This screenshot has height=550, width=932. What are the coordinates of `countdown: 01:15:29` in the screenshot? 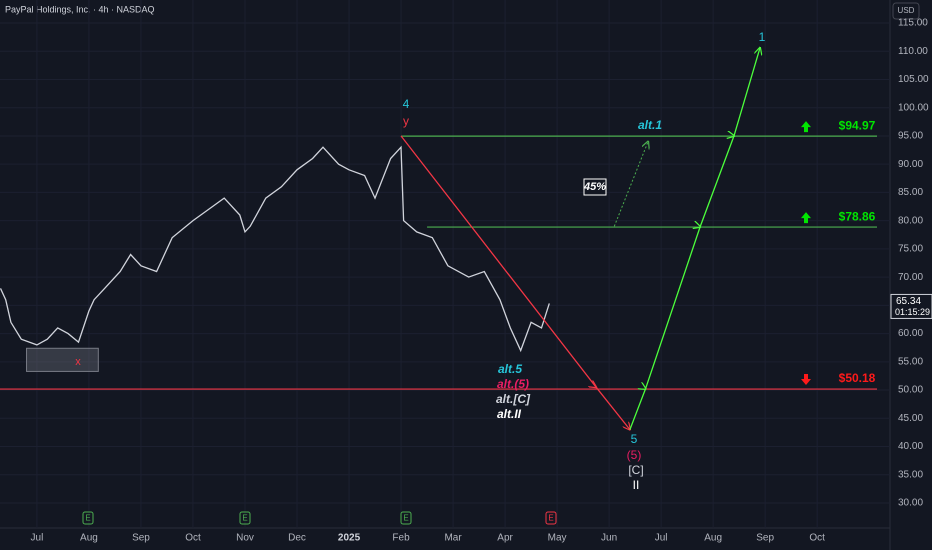 It's located at (912, 312).